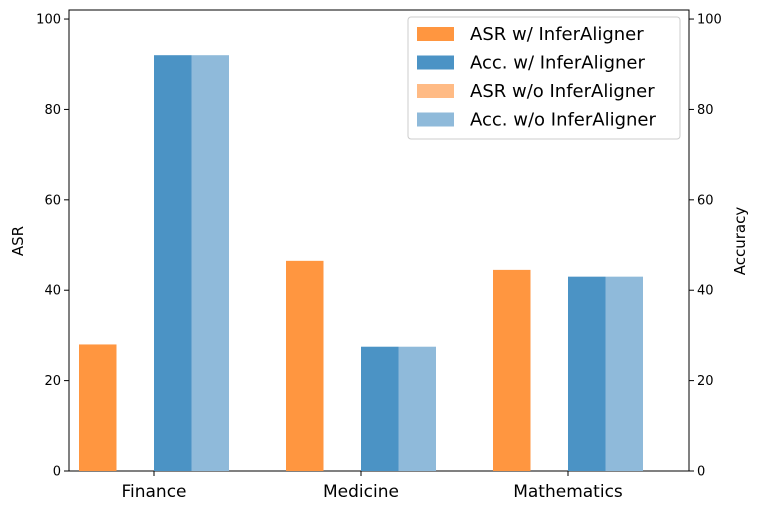  What do you see at coordinates (52, 291) in the screenshot?
I see `left-tick-label: 40` at bounding box center [52, 291].